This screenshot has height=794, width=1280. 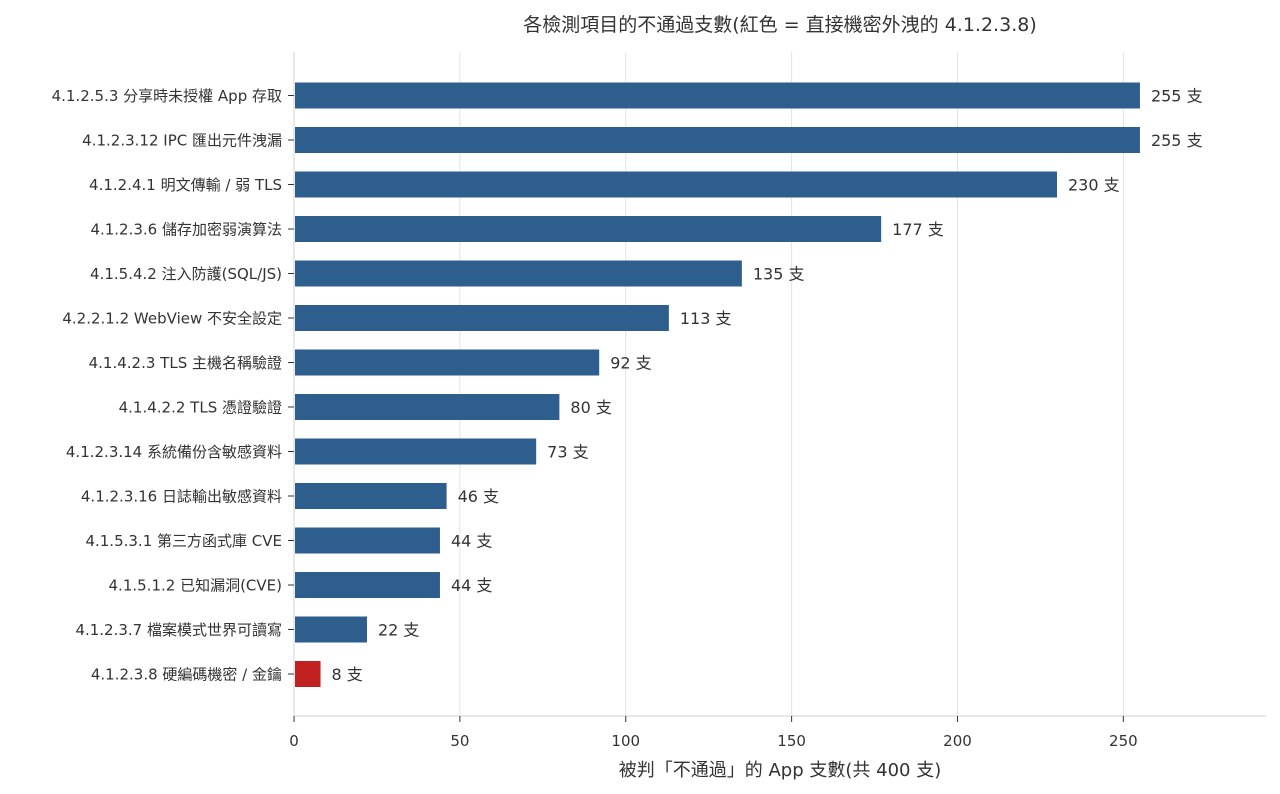 I want to click on x-tick-label: 150, so click(x=791, y=741).